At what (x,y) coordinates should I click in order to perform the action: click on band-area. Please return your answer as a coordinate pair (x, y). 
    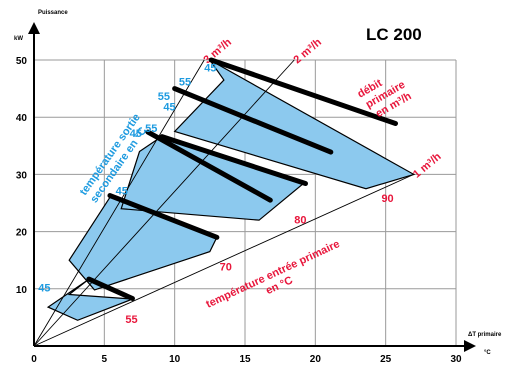
    Looking at the image, I should click on (89, 300).